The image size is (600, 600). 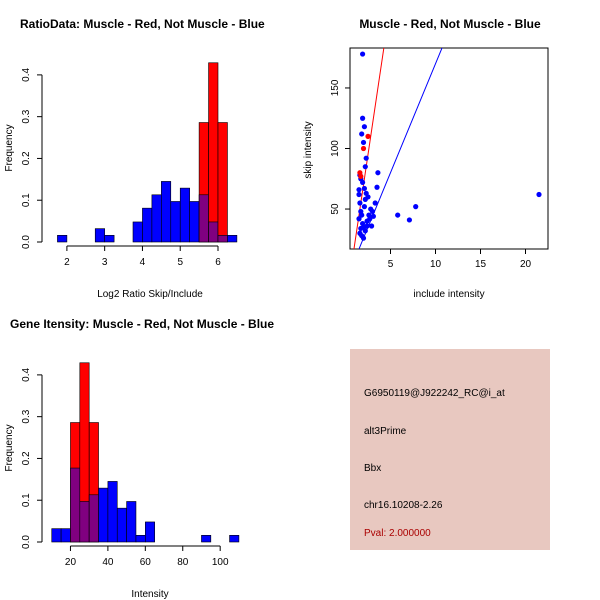 What do you see at coordinates (335, 148) in the screenshot?
I see `scatter-y-tick-label: 100` at bounding box center [335, 148].